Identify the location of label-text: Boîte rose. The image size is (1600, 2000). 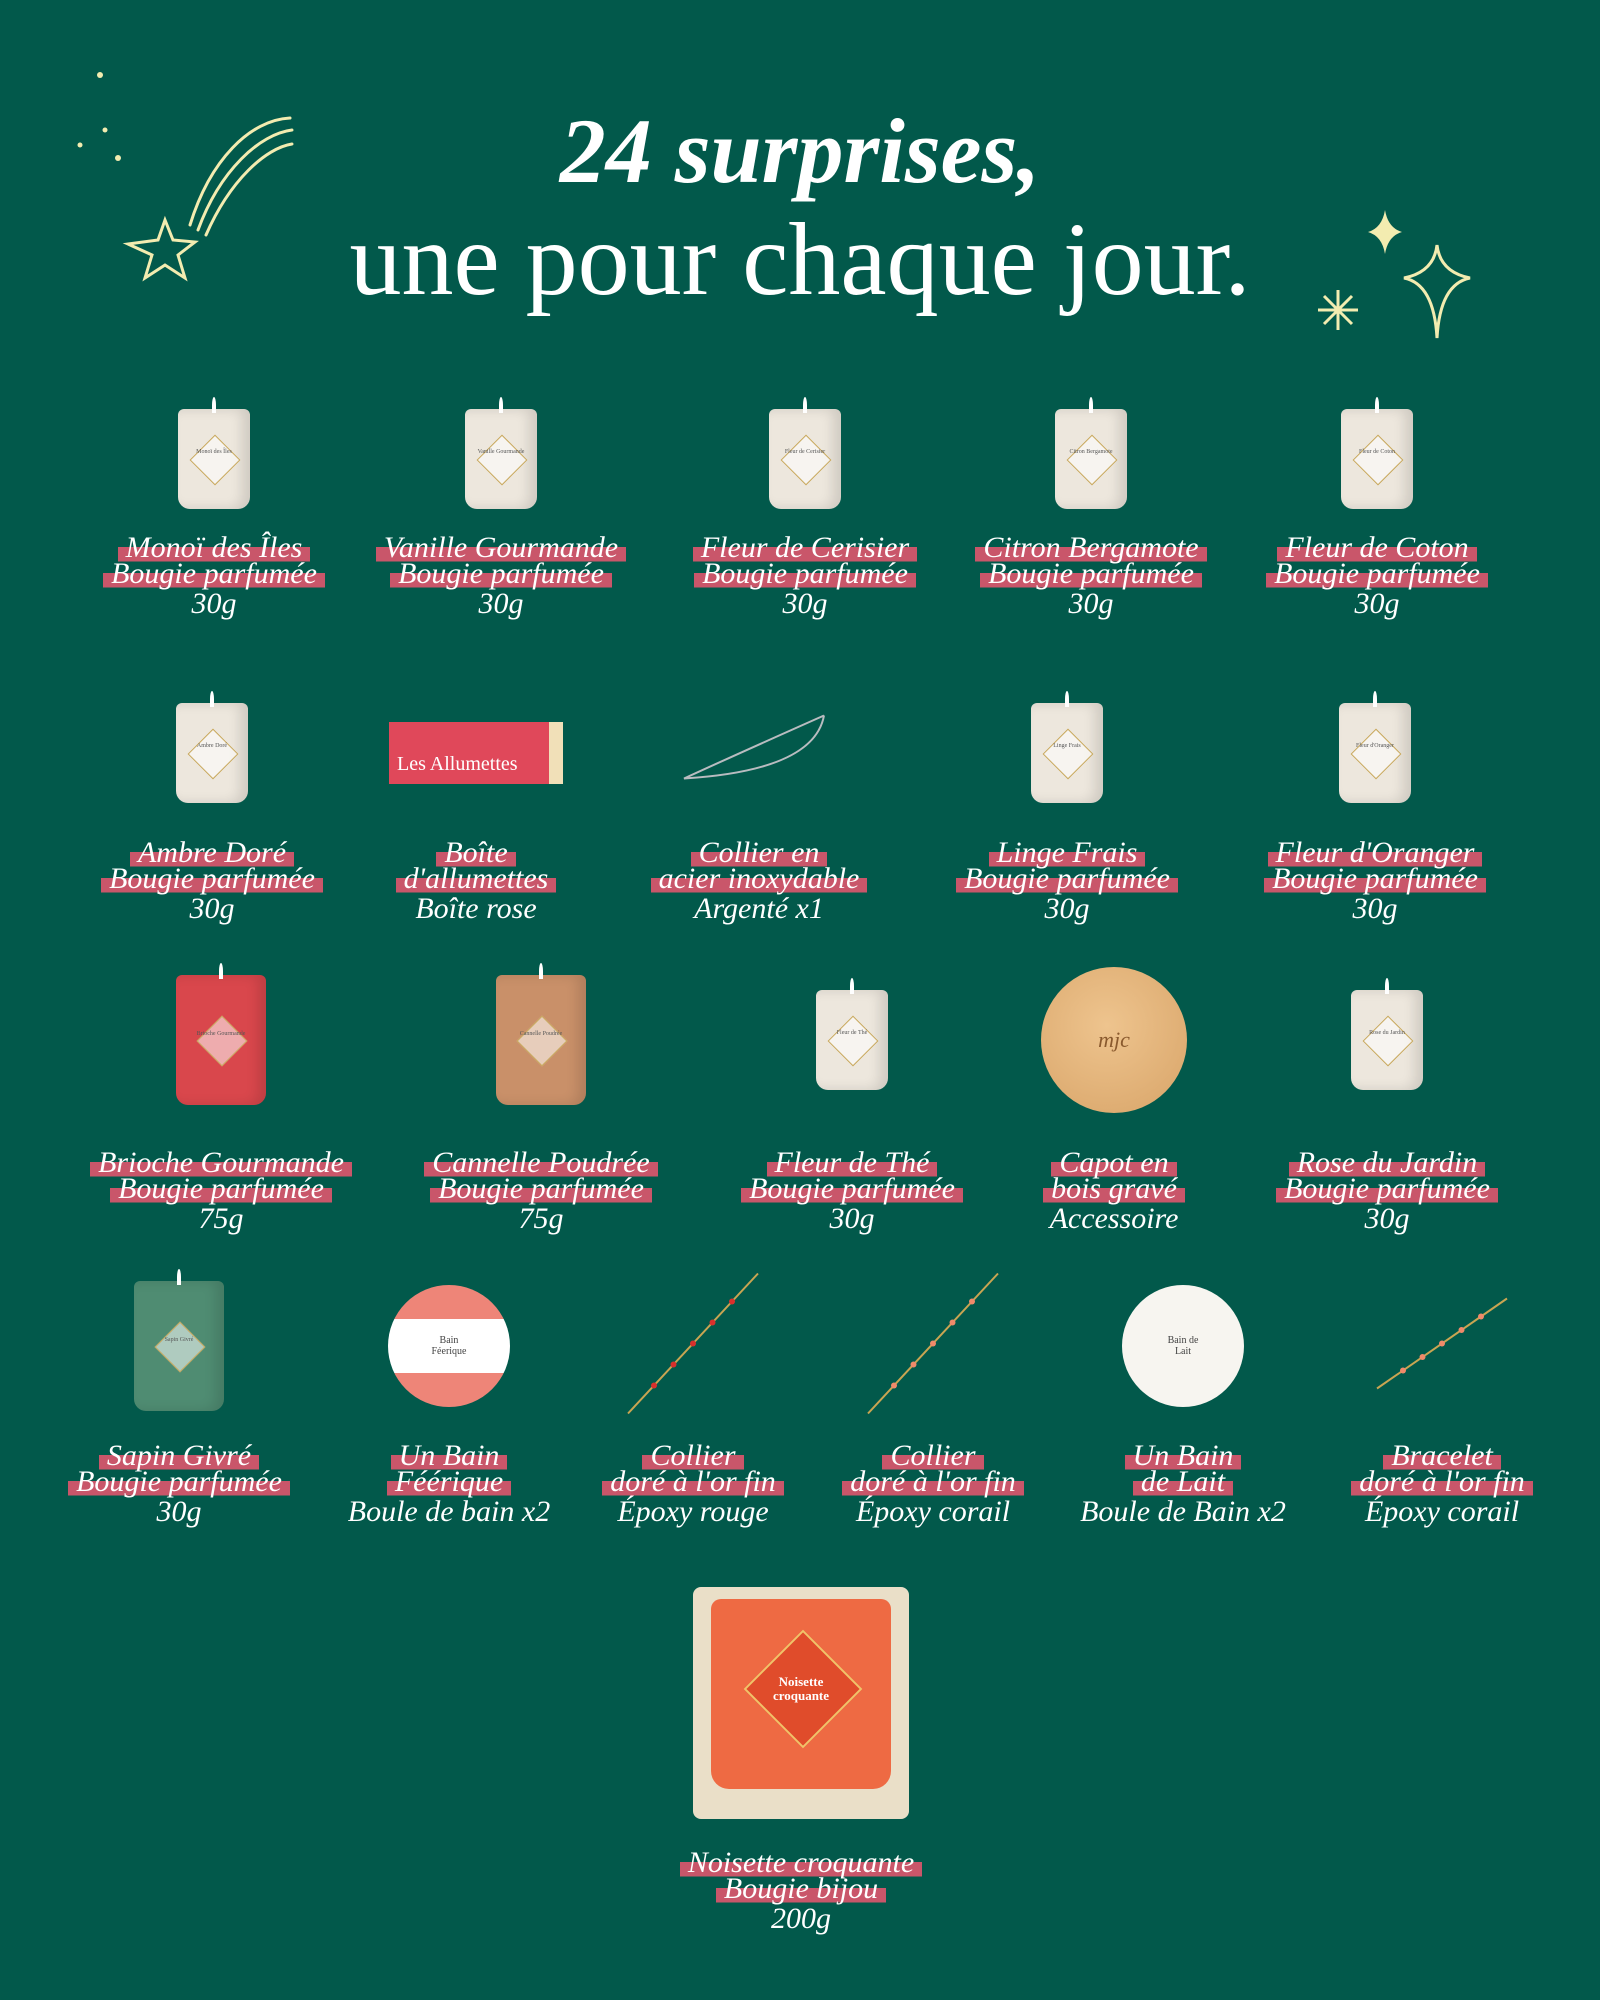
(476, 908).